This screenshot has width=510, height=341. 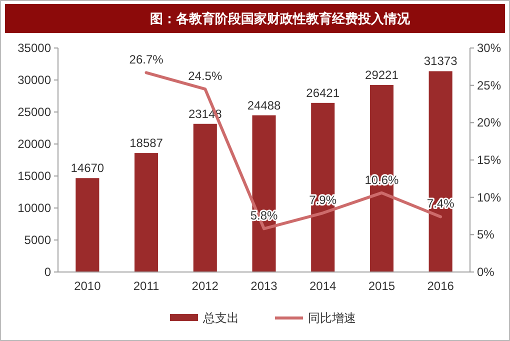 I want to click on data-label: 14670, so click(x=87, y=168).